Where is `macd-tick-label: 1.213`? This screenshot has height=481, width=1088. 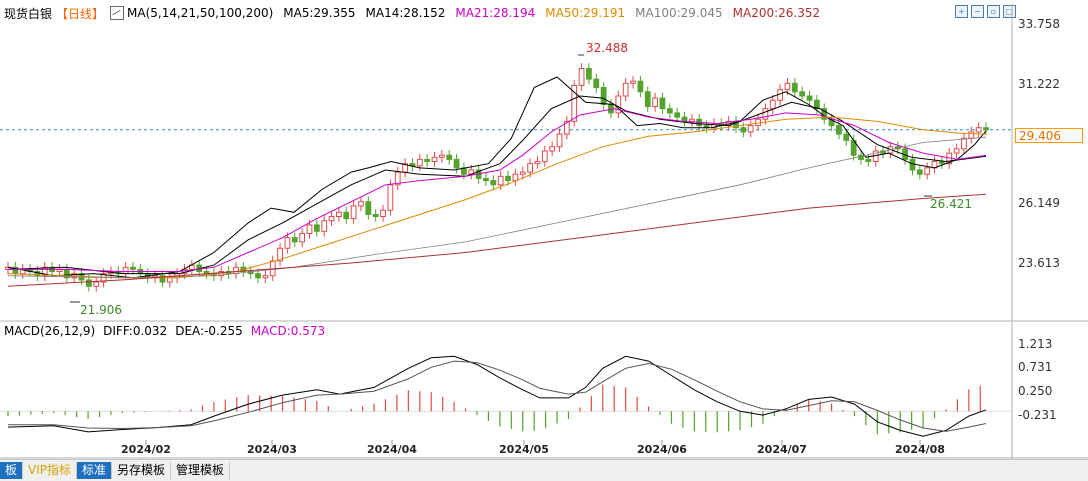 macd-tick-label: 1.213 is located at coordinates (1035, 344).